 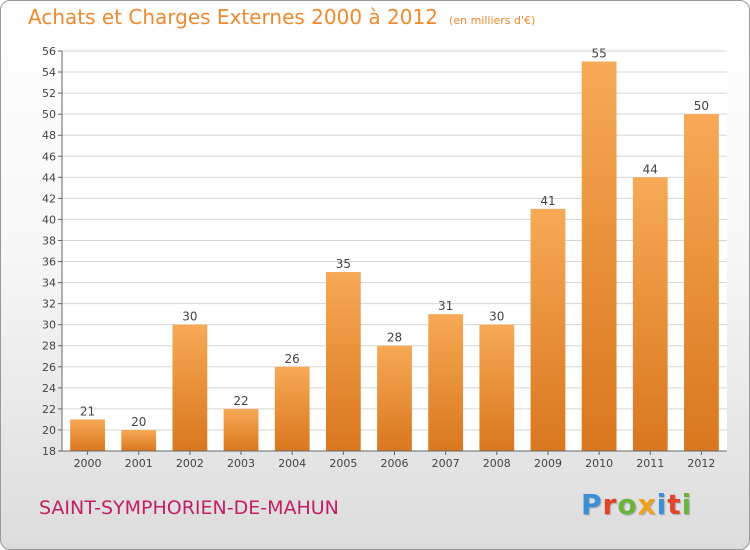 I want to click on logo-letter: o, so click(x=627, y=504).